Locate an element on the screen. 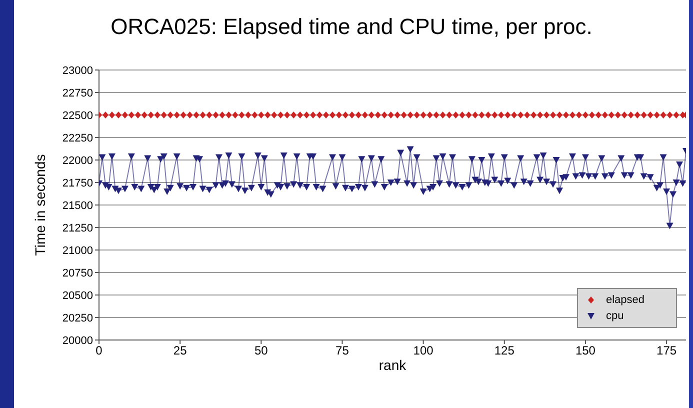 This screenshot has height=408, width=693. y-tick-label: 23000 is located at coordinates (77, 70).